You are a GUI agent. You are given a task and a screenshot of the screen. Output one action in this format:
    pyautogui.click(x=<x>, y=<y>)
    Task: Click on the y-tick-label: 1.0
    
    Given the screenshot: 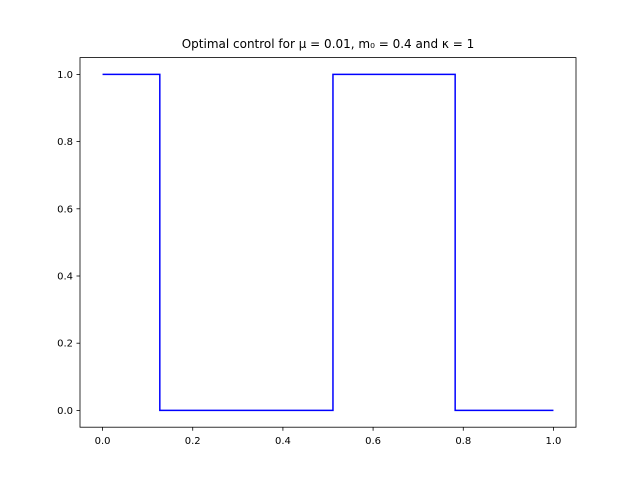 What is the action you would take?
    pyautogui.click(x=65, y=75)
    